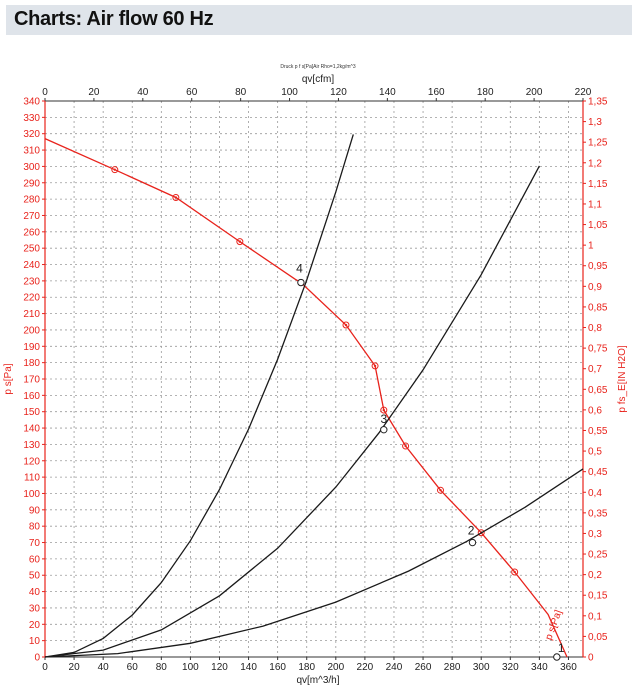  I want to click on top-tick-label: 40, so click(143, 92).